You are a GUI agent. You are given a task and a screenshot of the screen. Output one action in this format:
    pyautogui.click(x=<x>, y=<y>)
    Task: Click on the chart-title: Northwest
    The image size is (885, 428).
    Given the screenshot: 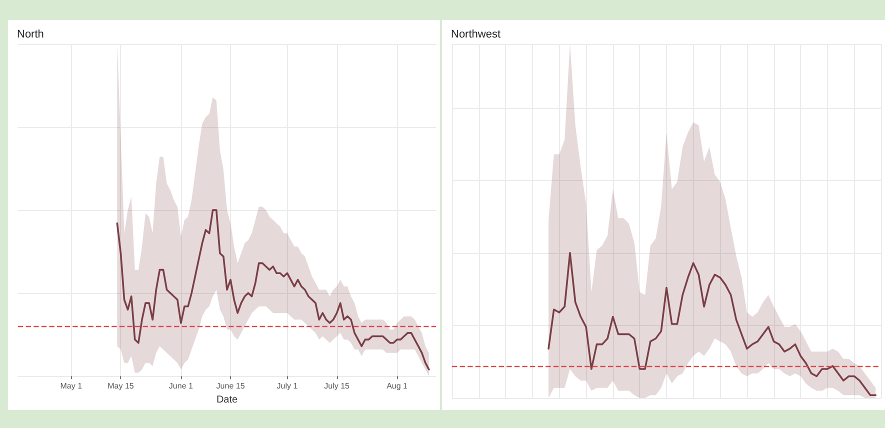 What is the action you would take?
    pyautogui.click(x=476, y=34)
    